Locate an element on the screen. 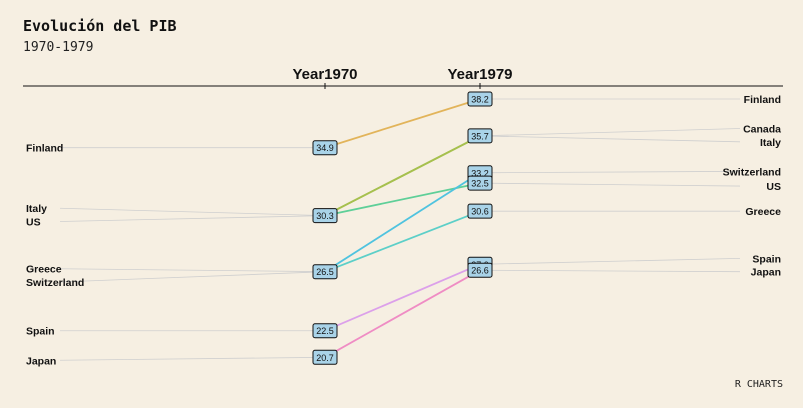 The image size is (803, 408). right-country-label: US is located at coordinates (773, 187).